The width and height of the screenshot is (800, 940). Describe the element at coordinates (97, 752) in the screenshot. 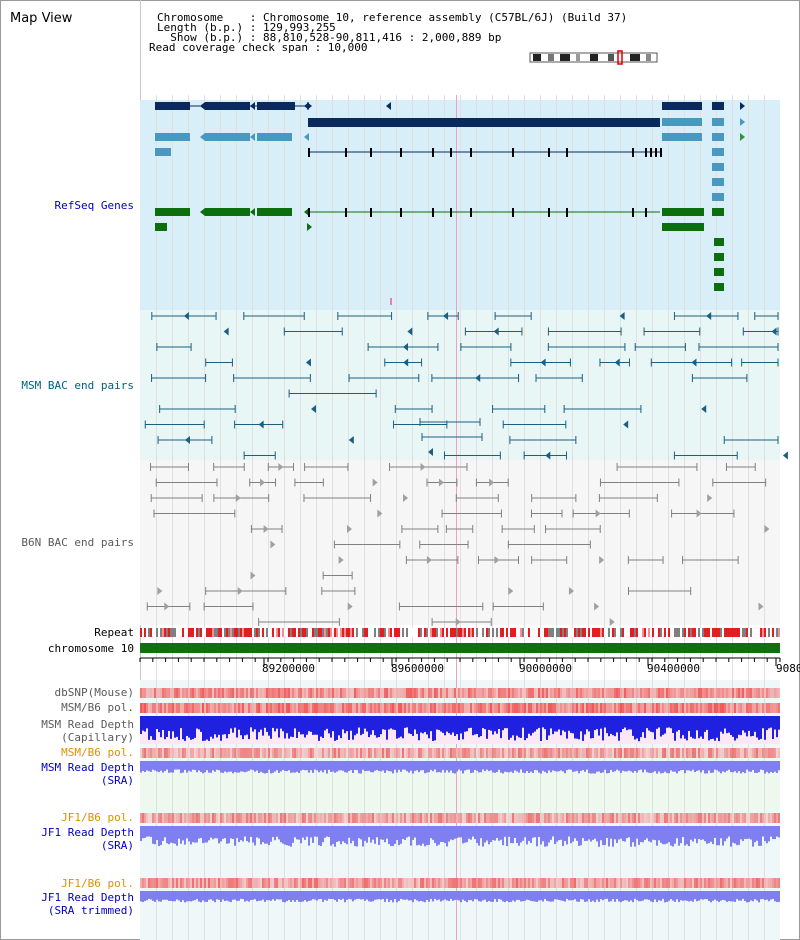

I see `track-label-msm-b6-pol-sra: MSM/B6 pol.` at that location.